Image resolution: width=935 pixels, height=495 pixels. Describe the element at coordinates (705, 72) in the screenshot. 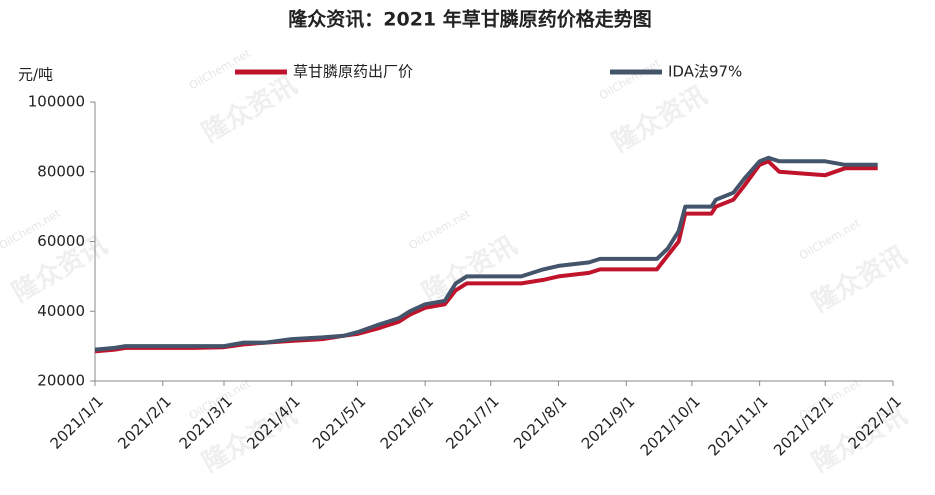

I see `legend-label: IDA法97%` at that location.